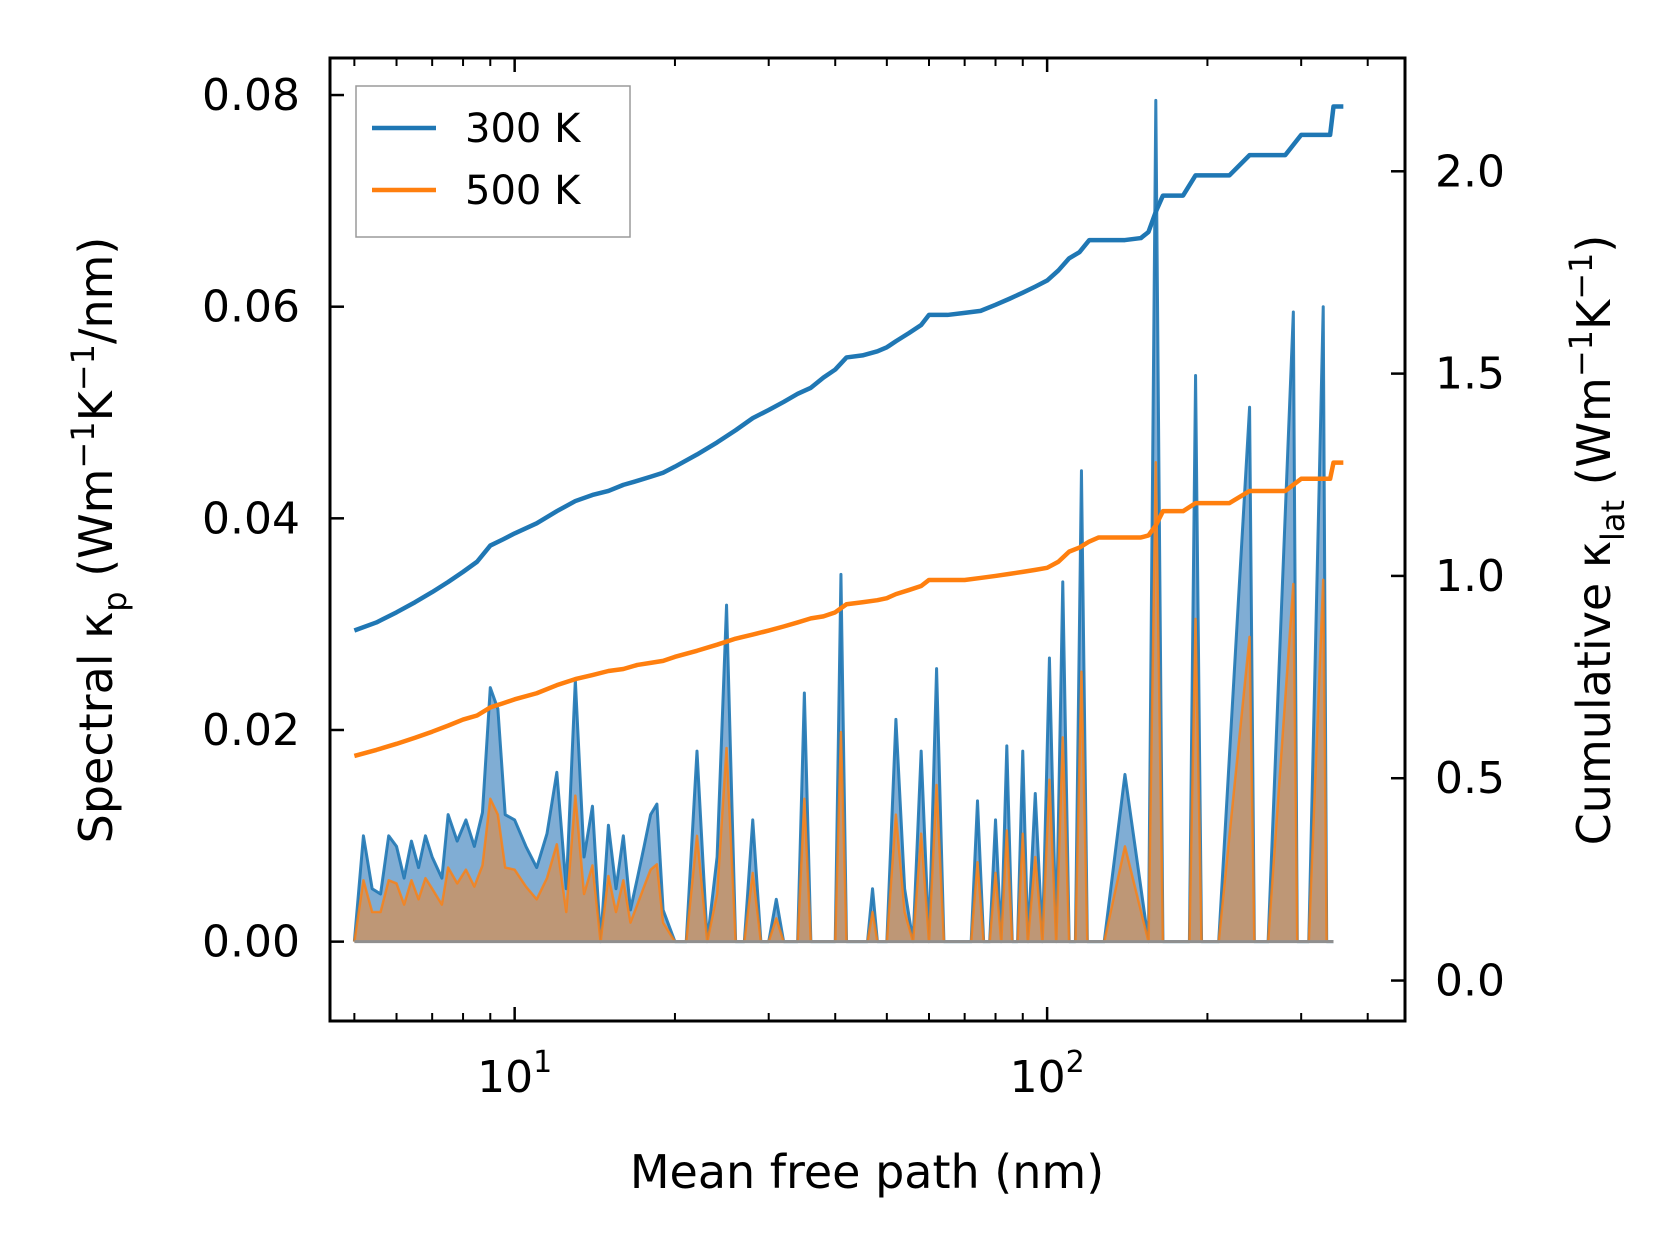 The image size is (1679, 1254). Describe the element at coordinates (542, 1062) in the screenshot. I see `x-tick-label-exponent: 1` at that location.